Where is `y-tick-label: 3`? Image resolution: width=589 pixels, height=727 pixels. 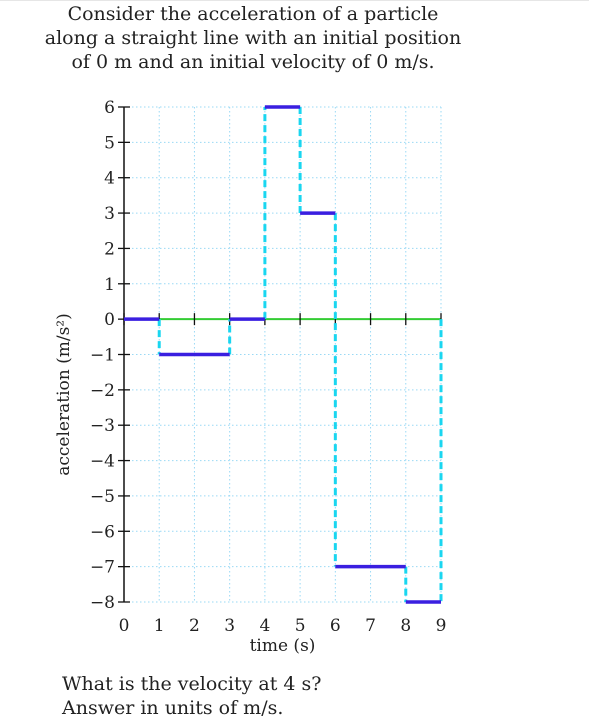
y-tick-label: 3 is located at coordinates (109, 214).